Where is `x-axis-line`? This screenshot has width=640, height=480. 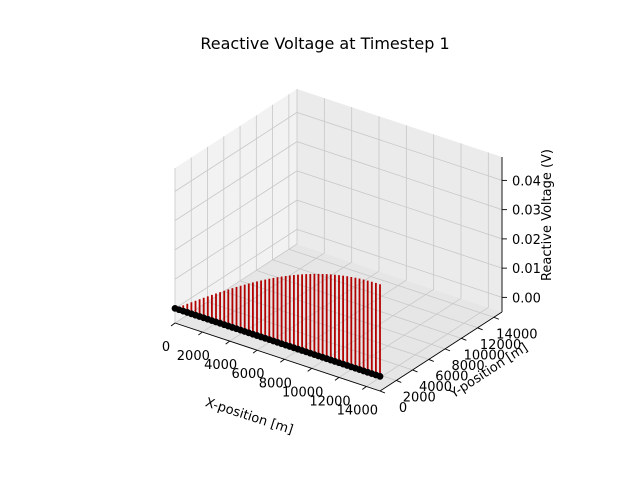 x-axis-line is located at coordinates (277, 357).